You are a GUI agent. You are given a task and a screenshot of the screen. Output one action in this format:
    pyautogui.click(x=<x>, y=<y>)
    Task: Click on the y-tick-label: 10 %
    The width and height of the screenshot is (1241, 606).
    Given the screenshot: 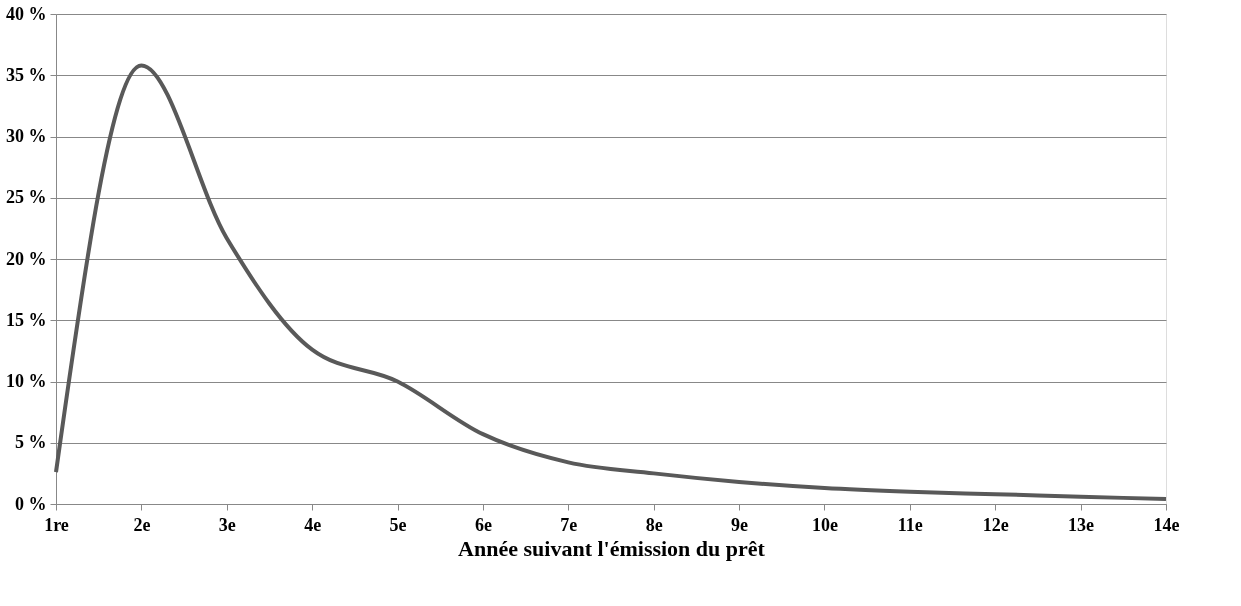 What is the action you would take?
    pyautogui.click(x=26, y=381)
    